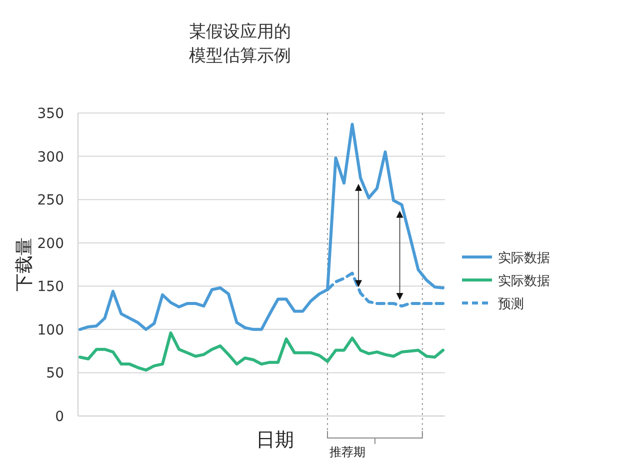  Describe the element at coordinates (59, 417) in the screenshot. I see `y-tick-label: 0` at that location.